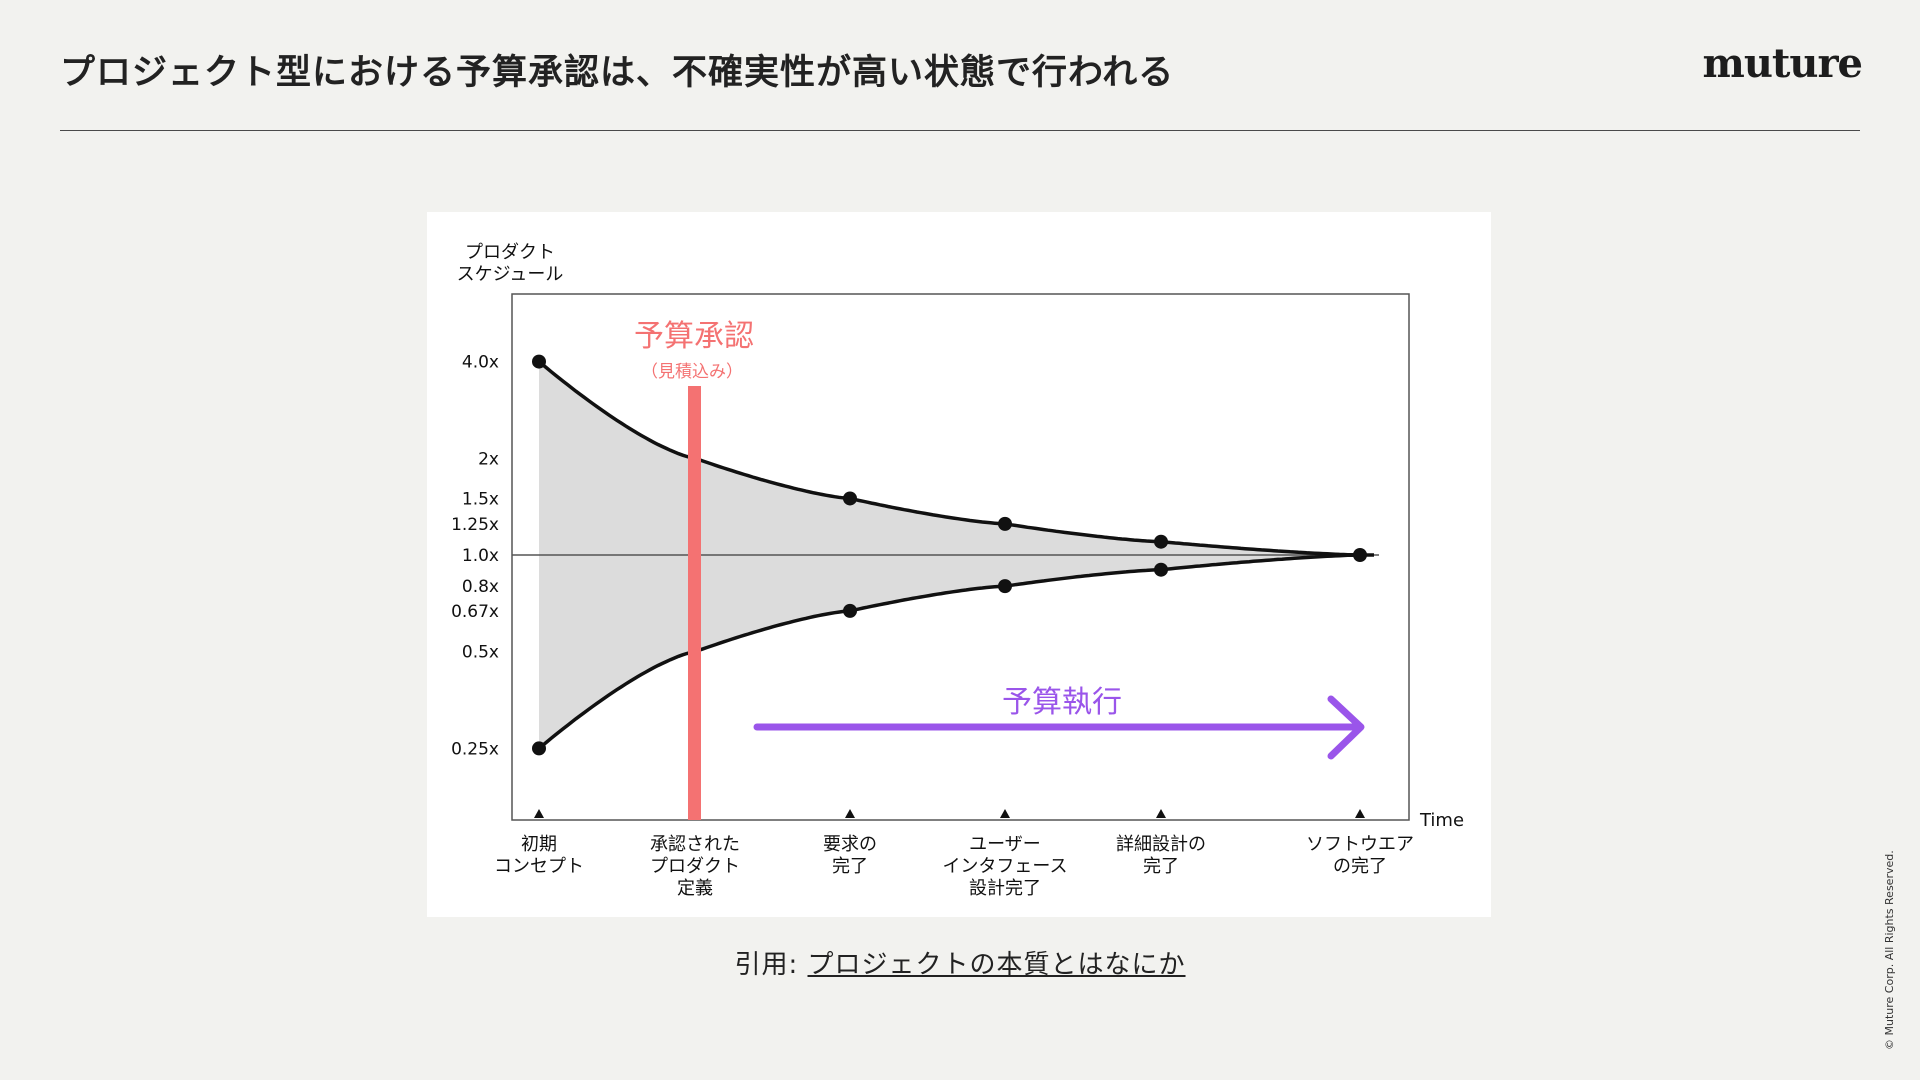 This screenshot has width=1920, height=1080. What do you see at coordinates (475, 749) in the screenshot?
I see `y-tick-label: 0.25x` at bounding box center [475, 749].